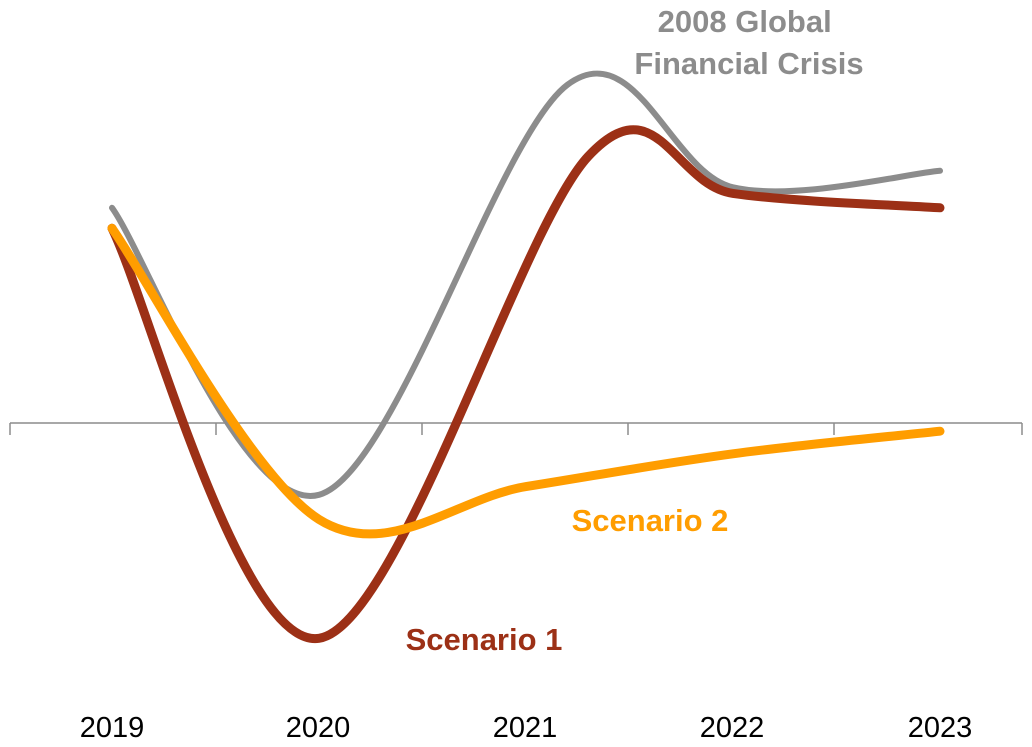 This screenshot has height=747, width=1032. I want to click on x-tick-label-2019: 2019, so click(112, 728).